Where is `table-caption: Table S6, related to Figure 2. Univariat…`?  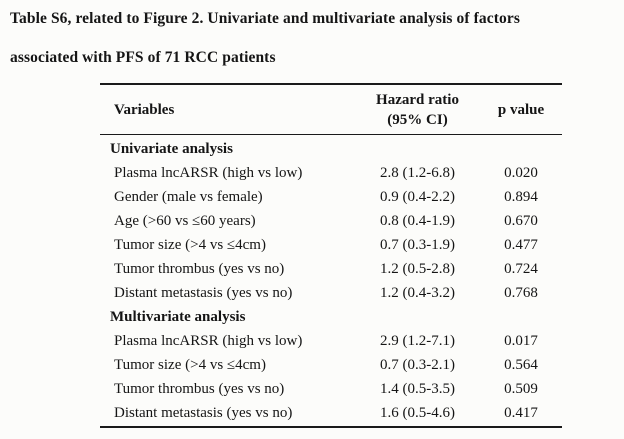
table-caption: Table S6, related to Figure 2. Univariat… is located at coordinates (312, 38).